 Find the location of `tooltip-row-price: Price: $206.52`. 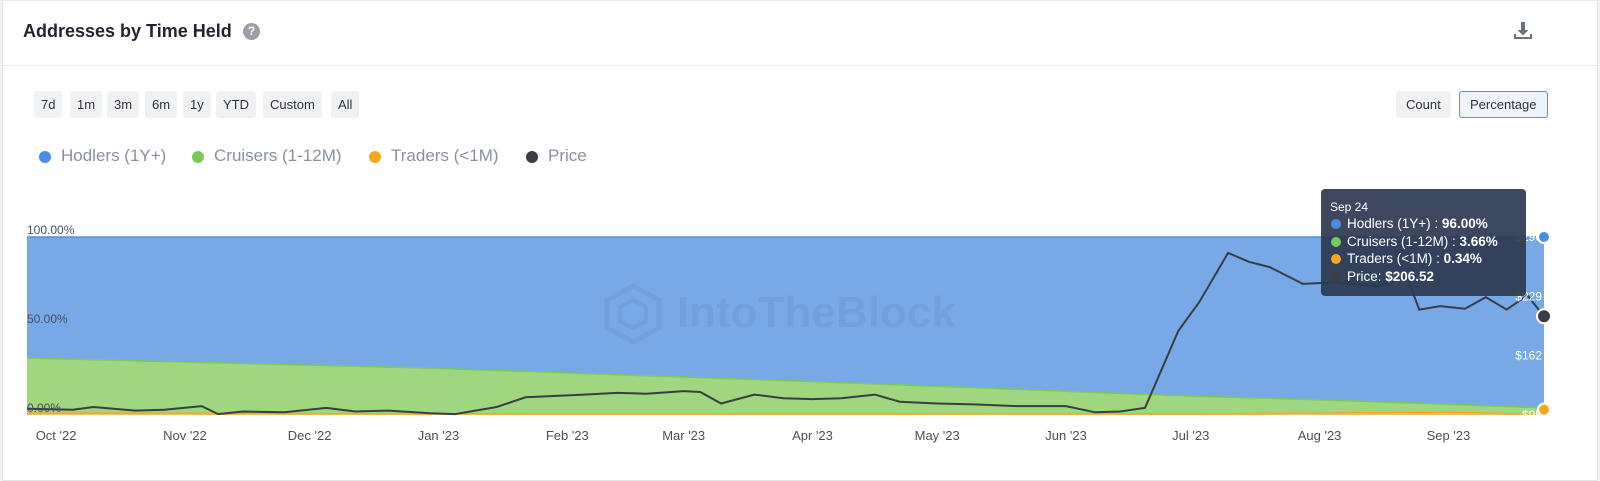

tooltip-row-price: Price: $206.52 is located at coordinates (1428, 278).